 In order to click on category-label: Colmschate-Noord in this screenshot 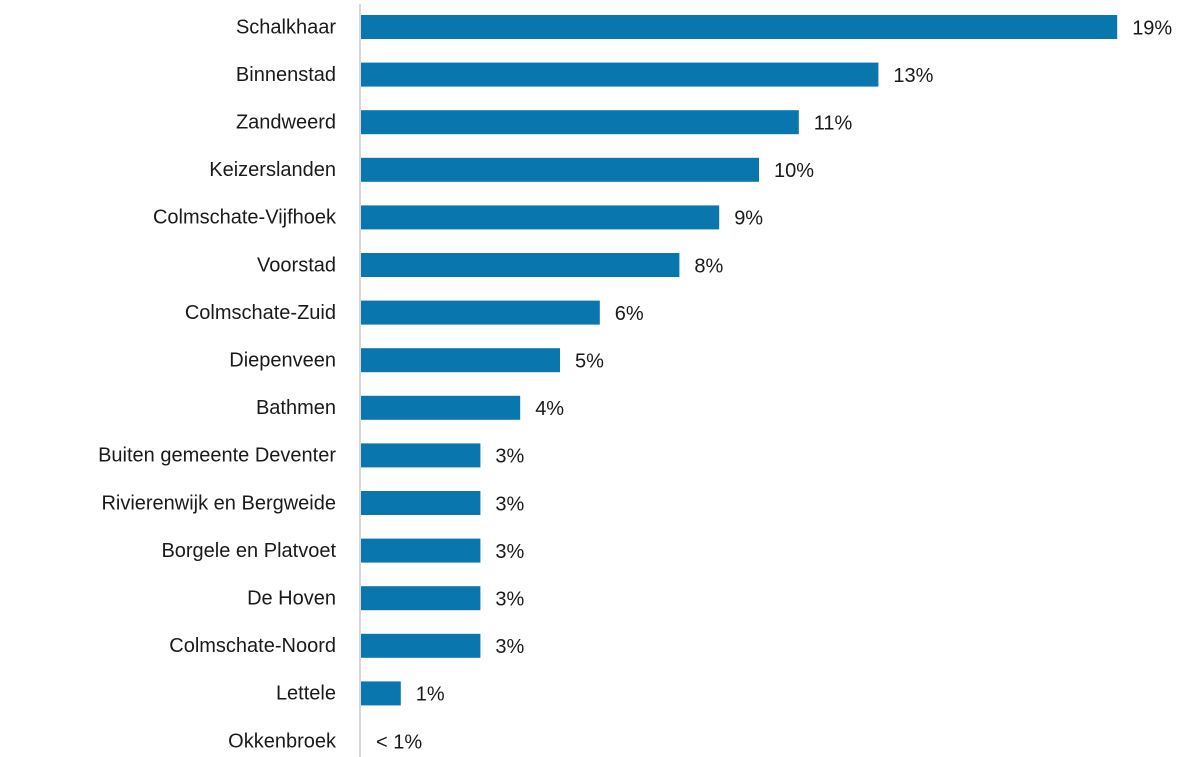, I will do `click(252, 646)`.